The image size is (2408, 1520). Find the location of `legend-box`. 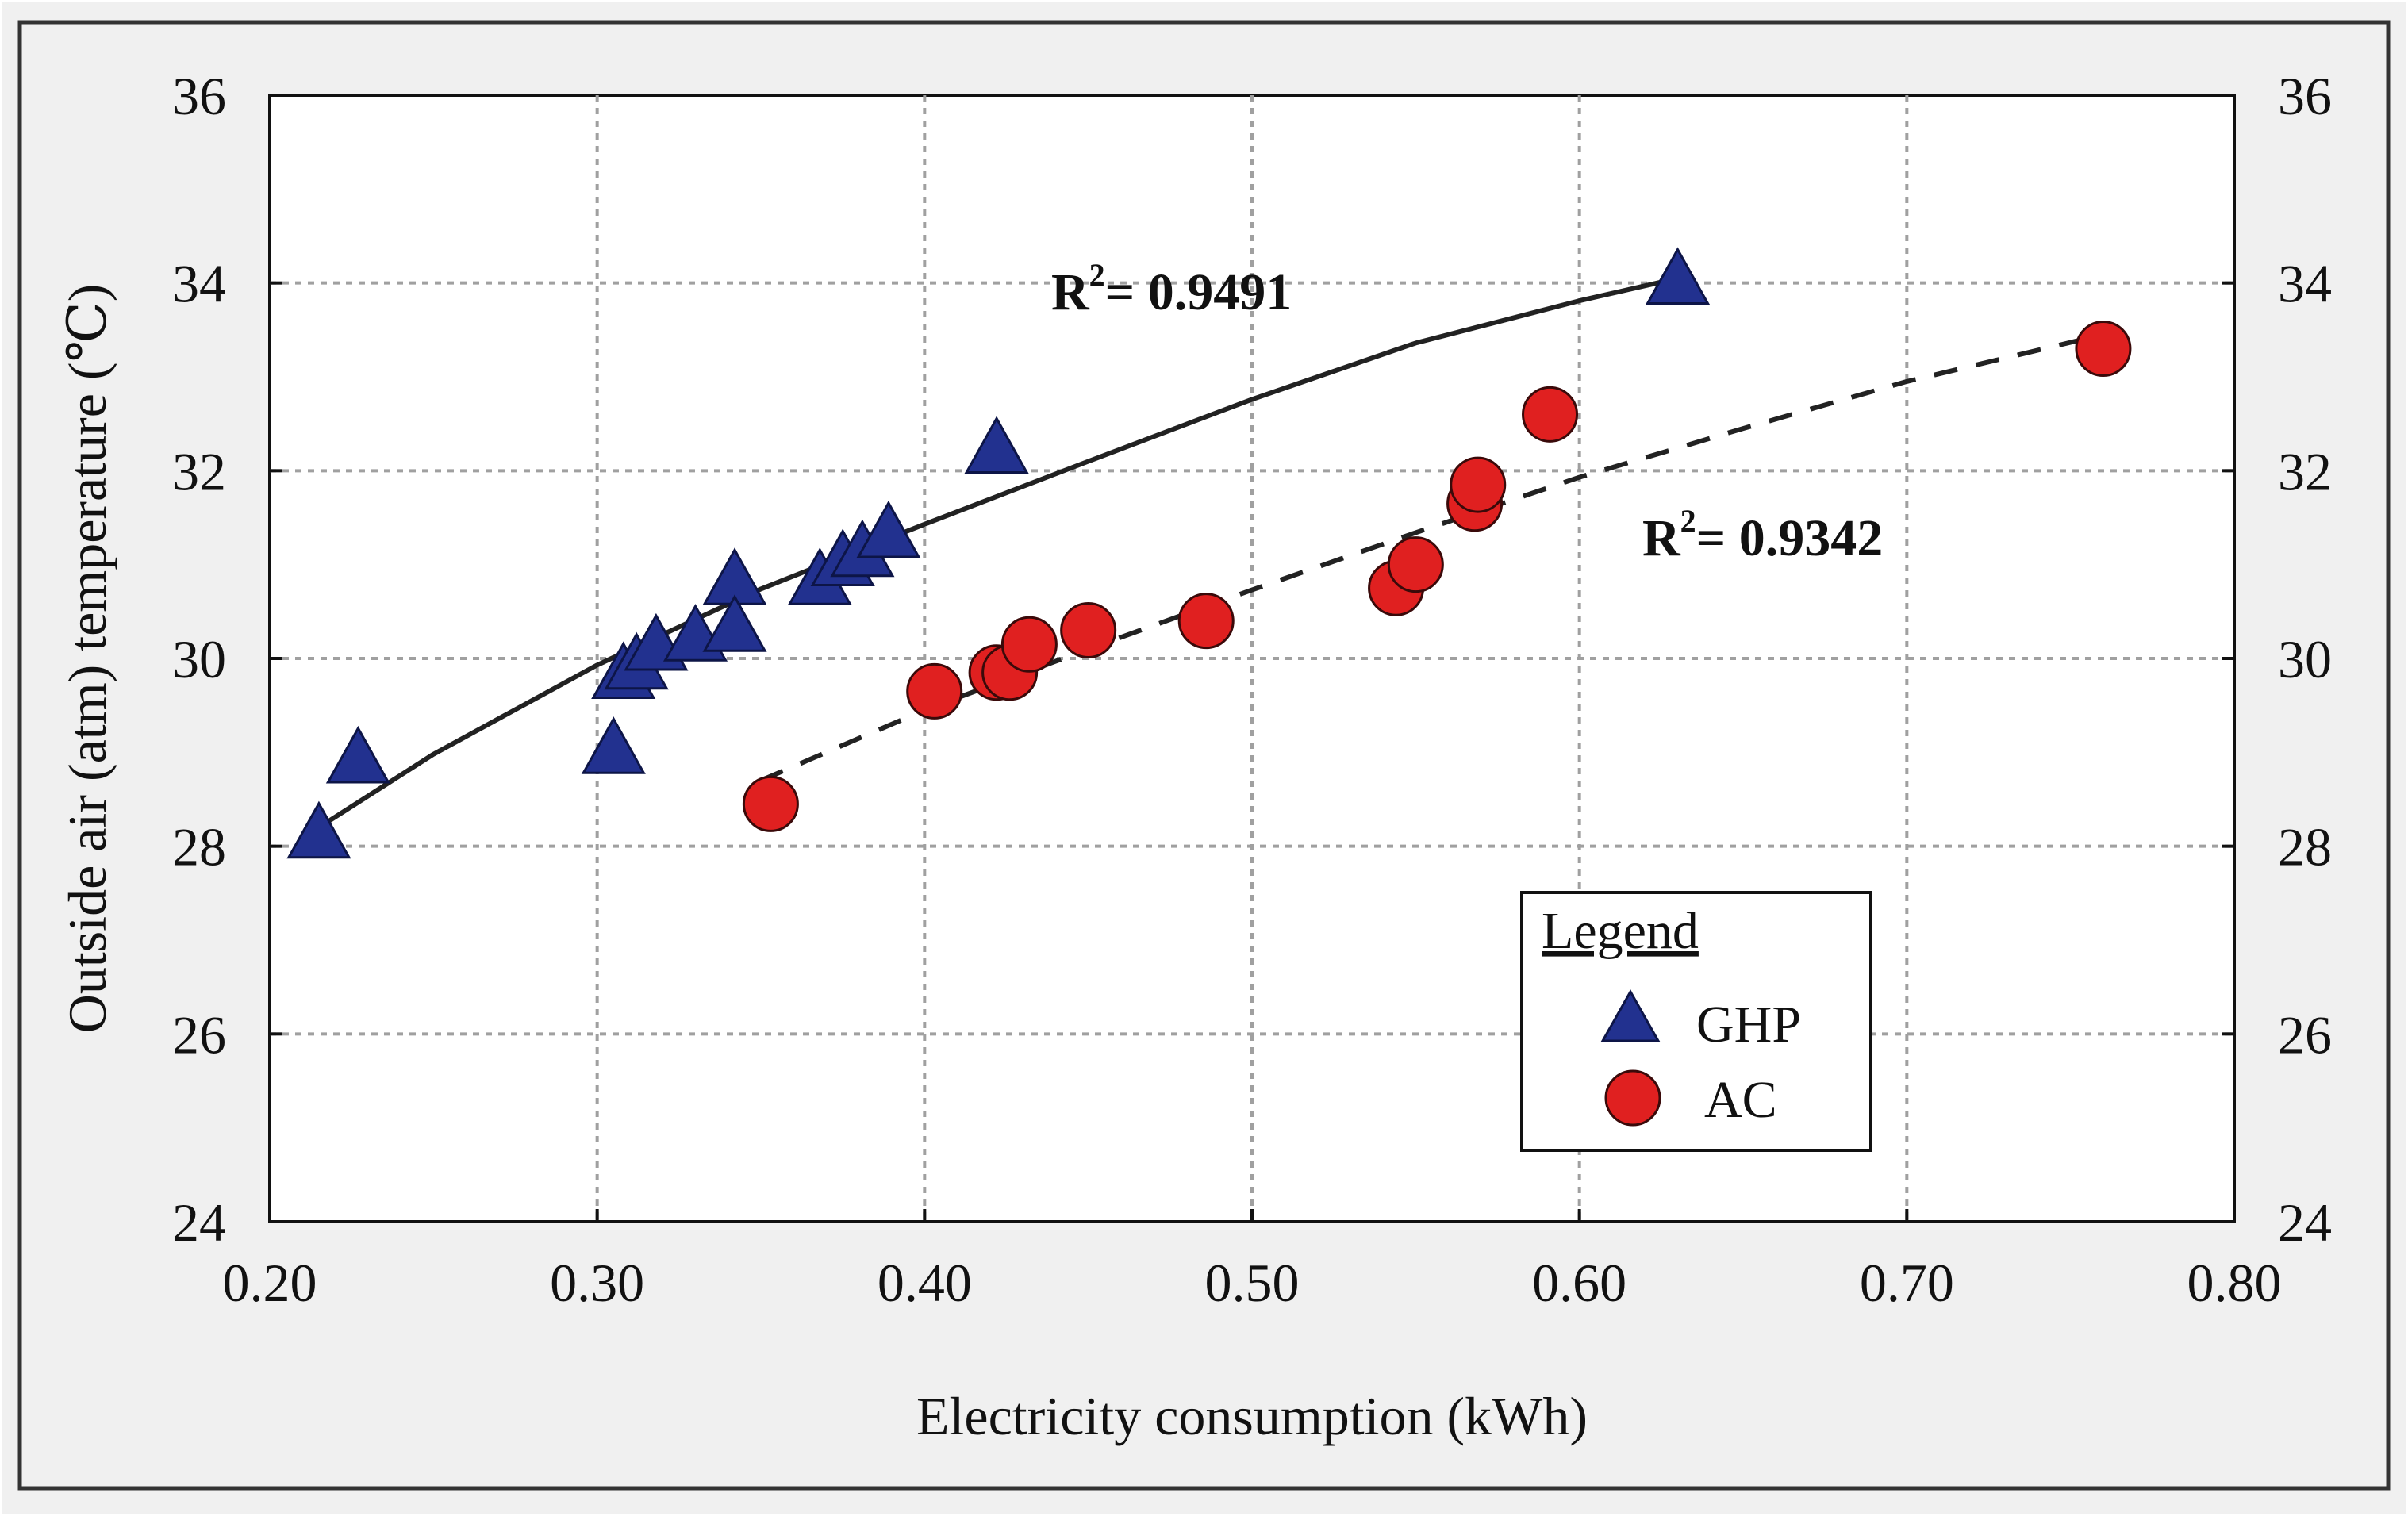

legend-box is located at coordinates (1696, 1021).